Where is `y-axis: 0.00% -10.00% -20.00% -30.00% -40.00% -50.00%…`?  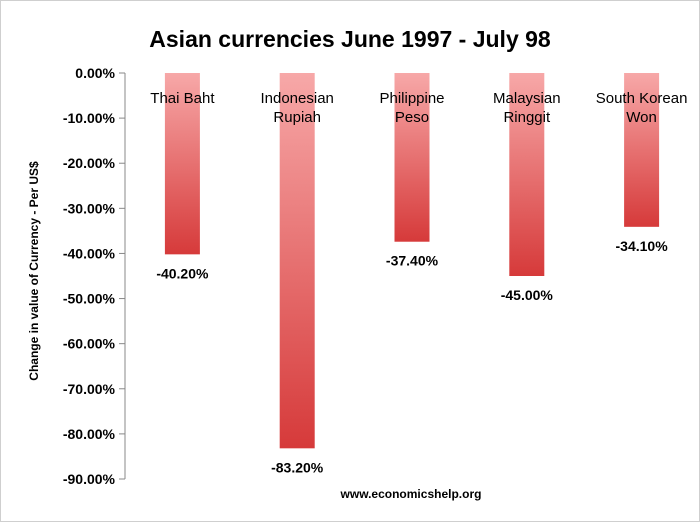
y-axis: 0.00% -10.00% -20.00% -30.00% -40.00% -50.00%… is located at coordinates (94, 276).